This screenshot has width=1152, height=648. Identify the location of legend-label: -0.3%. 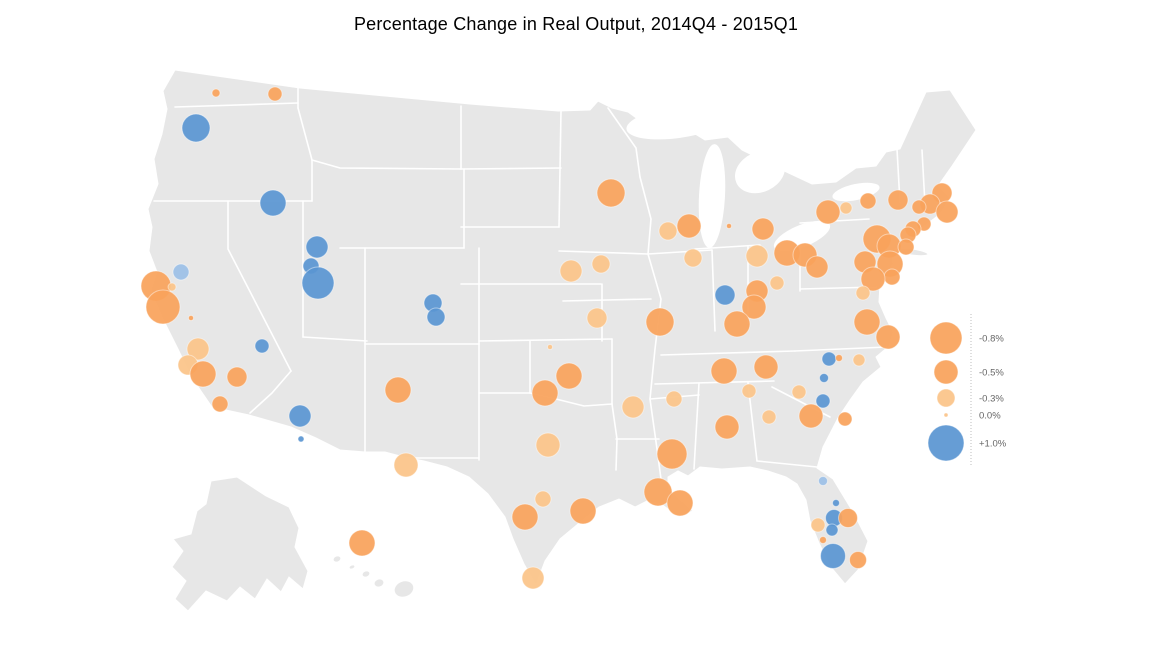
(991, 399).